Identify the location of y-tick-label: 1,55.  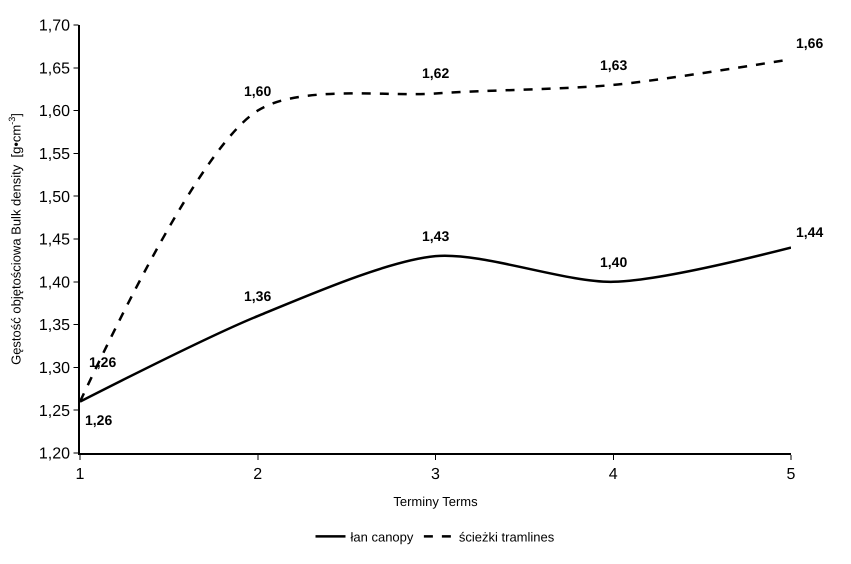
(54, 154).